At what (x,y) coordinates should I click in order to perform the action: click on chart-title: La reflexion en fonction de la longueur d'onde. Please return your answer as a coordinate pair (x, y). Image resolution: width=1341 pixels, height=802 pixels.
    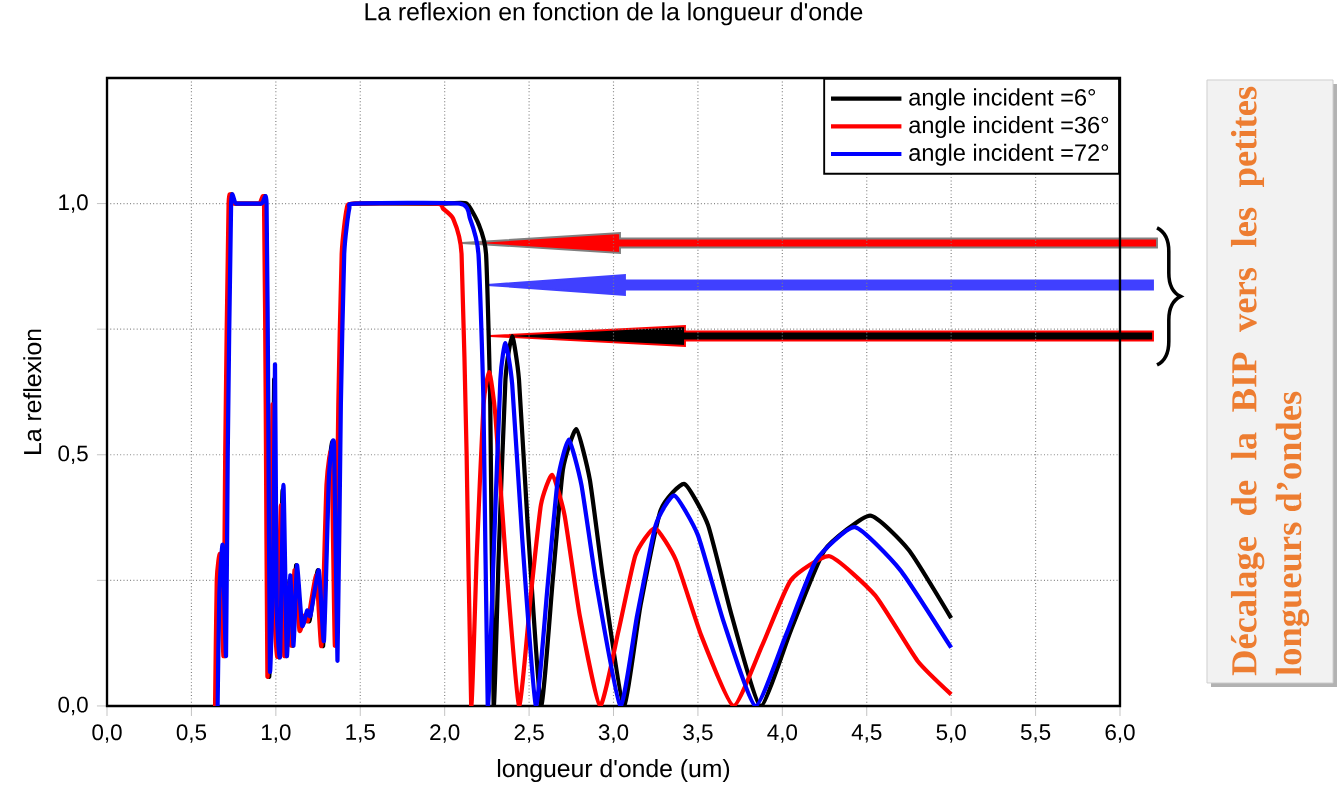
    Looking at the image, I should click on (614, 14).